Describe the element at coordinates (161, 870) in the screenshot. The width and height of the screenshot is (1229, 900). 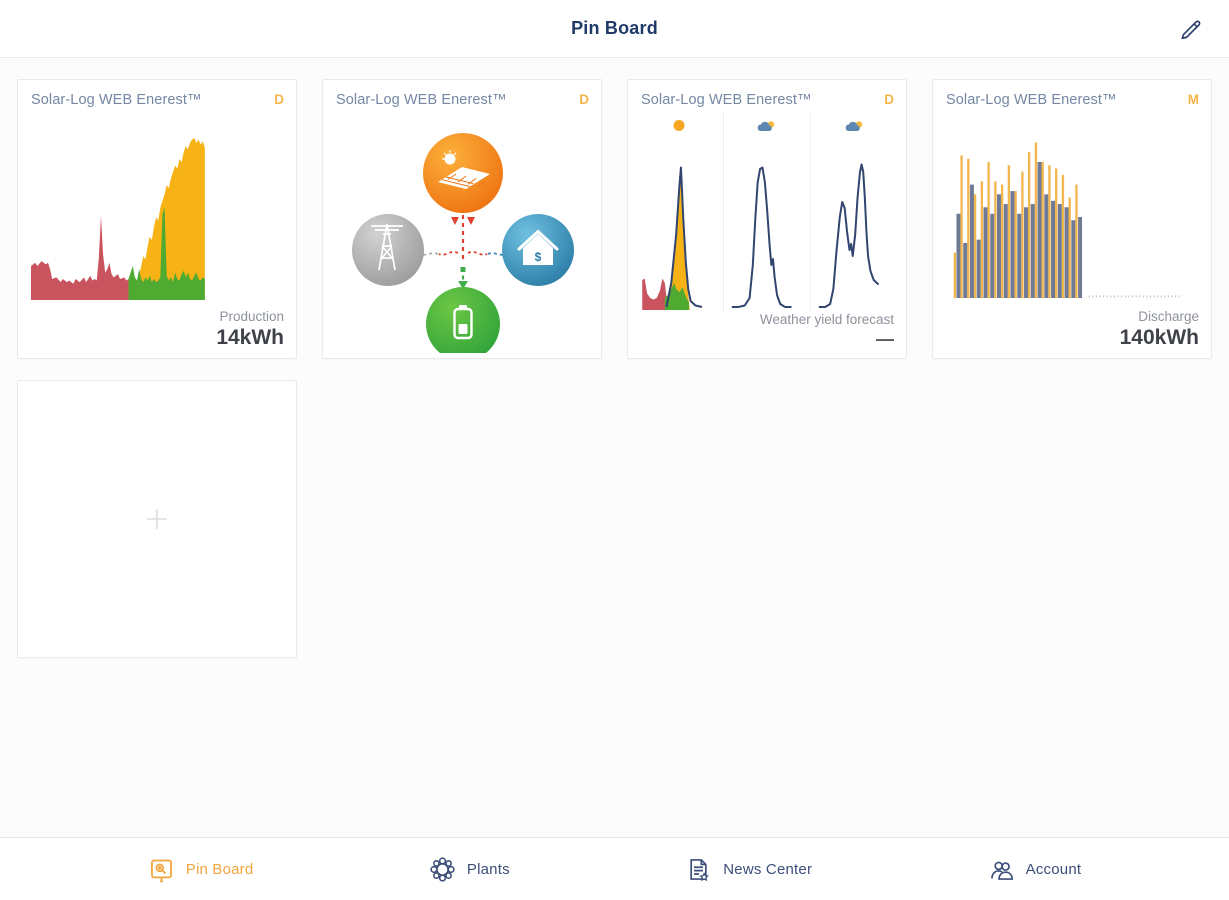
I see `pin-board-icon` at that location.